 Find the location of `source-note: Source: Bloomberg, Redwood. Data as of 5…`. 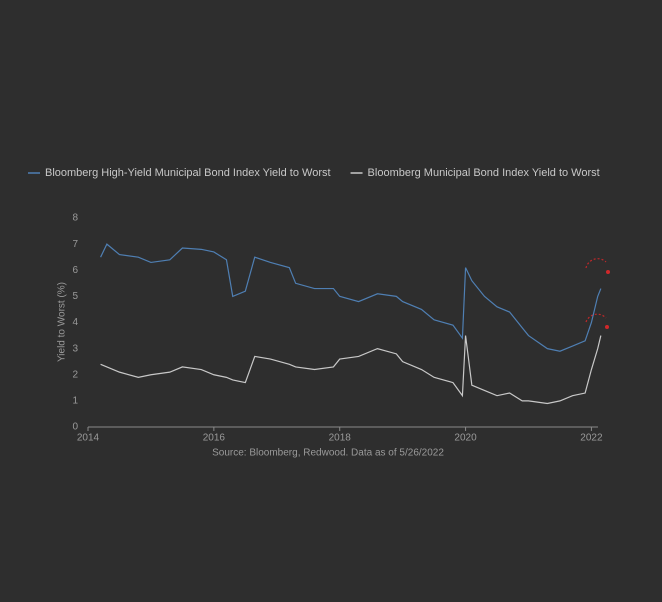

source-note: Source: Bloomberg, Redwood. Data as of 5… is located at coordinates (328, 453).